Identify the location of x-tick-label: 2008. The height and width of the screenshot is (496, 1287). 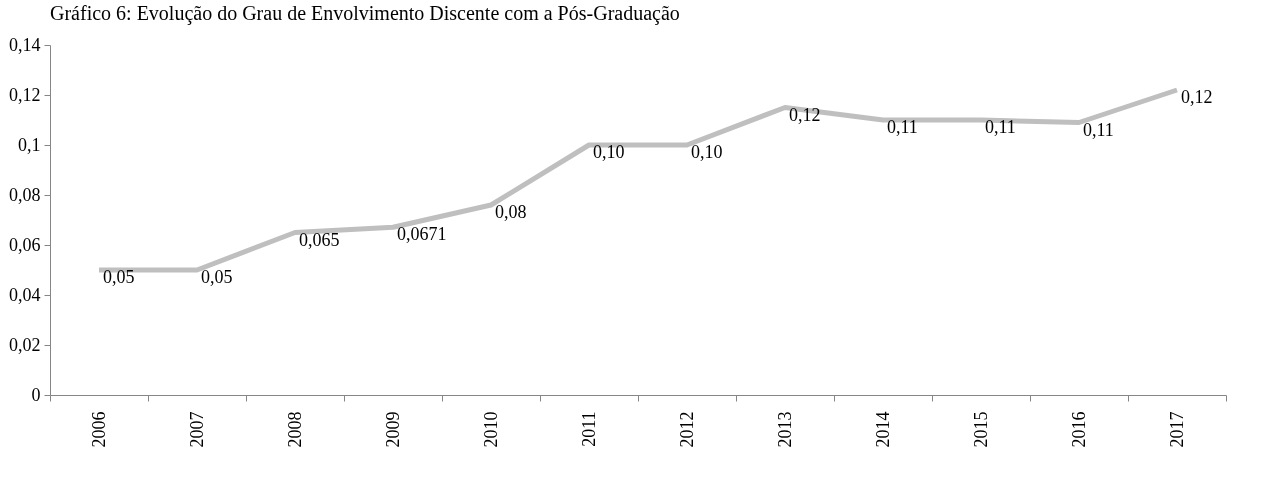
(294, 429).